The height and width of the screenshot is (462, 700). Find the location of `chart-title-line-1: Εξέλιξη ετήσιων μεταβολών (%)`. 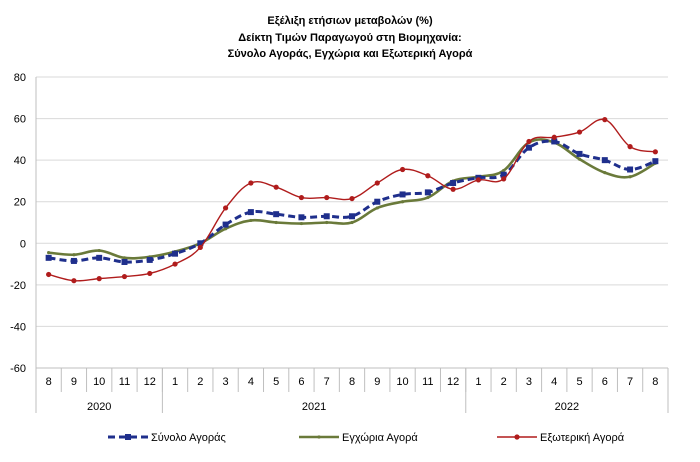

chart-title-line-1: Εξέλιξη ετήσιων μεταβολών (%) is located at coordinates (350, 21).